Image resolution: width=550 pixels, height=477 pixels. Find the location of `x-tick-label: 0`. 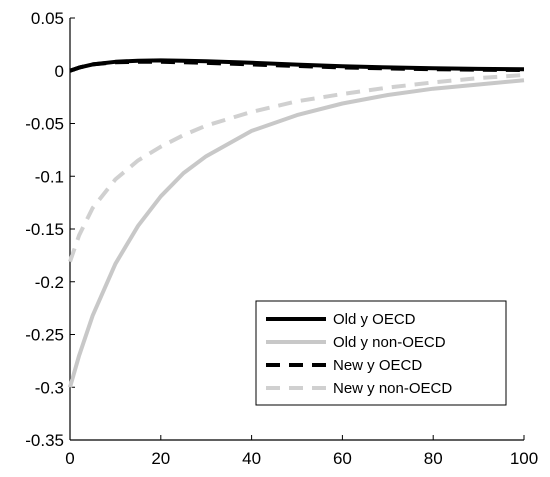

x-tick-label: 0 is located at coordinates (69, 458).